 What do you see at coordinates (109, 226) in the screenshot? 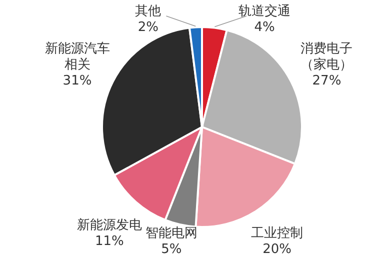
I see `slice-label: 新能源发电` at bounding box center [109, 226].